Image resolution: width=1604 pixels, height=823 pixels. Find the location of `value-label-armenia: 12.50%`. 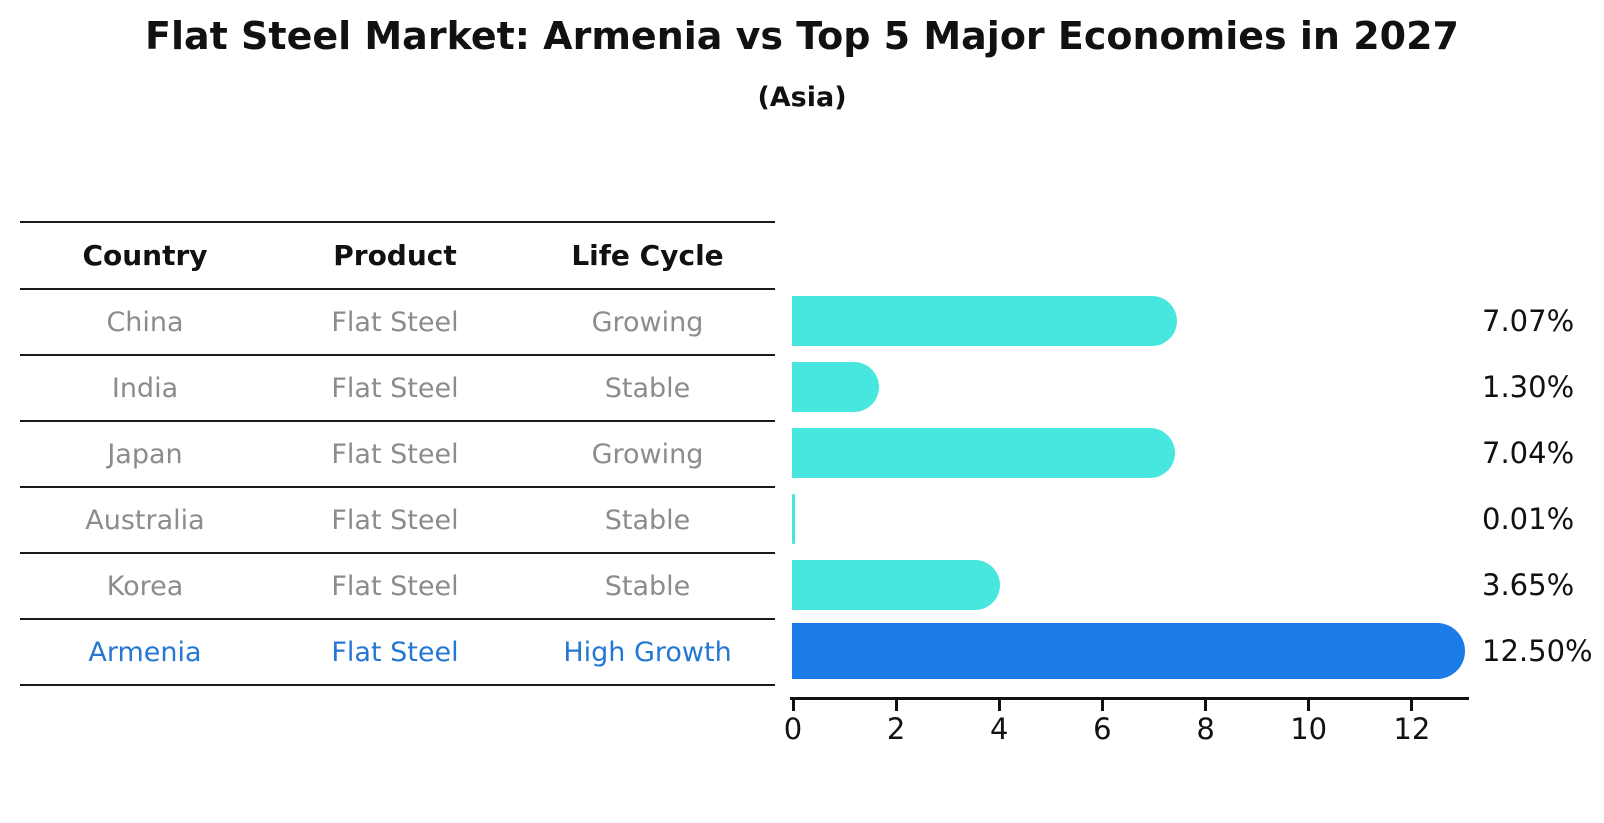

value-label-armenia: 12.50% is located at coordinates (1537, 651).